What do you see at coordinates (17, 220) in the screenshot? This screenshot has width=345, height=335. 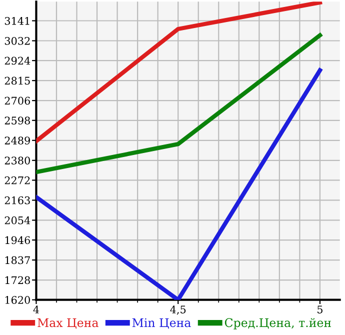 I see `y-tick-label: 2054` at bounding box center [17, 220].